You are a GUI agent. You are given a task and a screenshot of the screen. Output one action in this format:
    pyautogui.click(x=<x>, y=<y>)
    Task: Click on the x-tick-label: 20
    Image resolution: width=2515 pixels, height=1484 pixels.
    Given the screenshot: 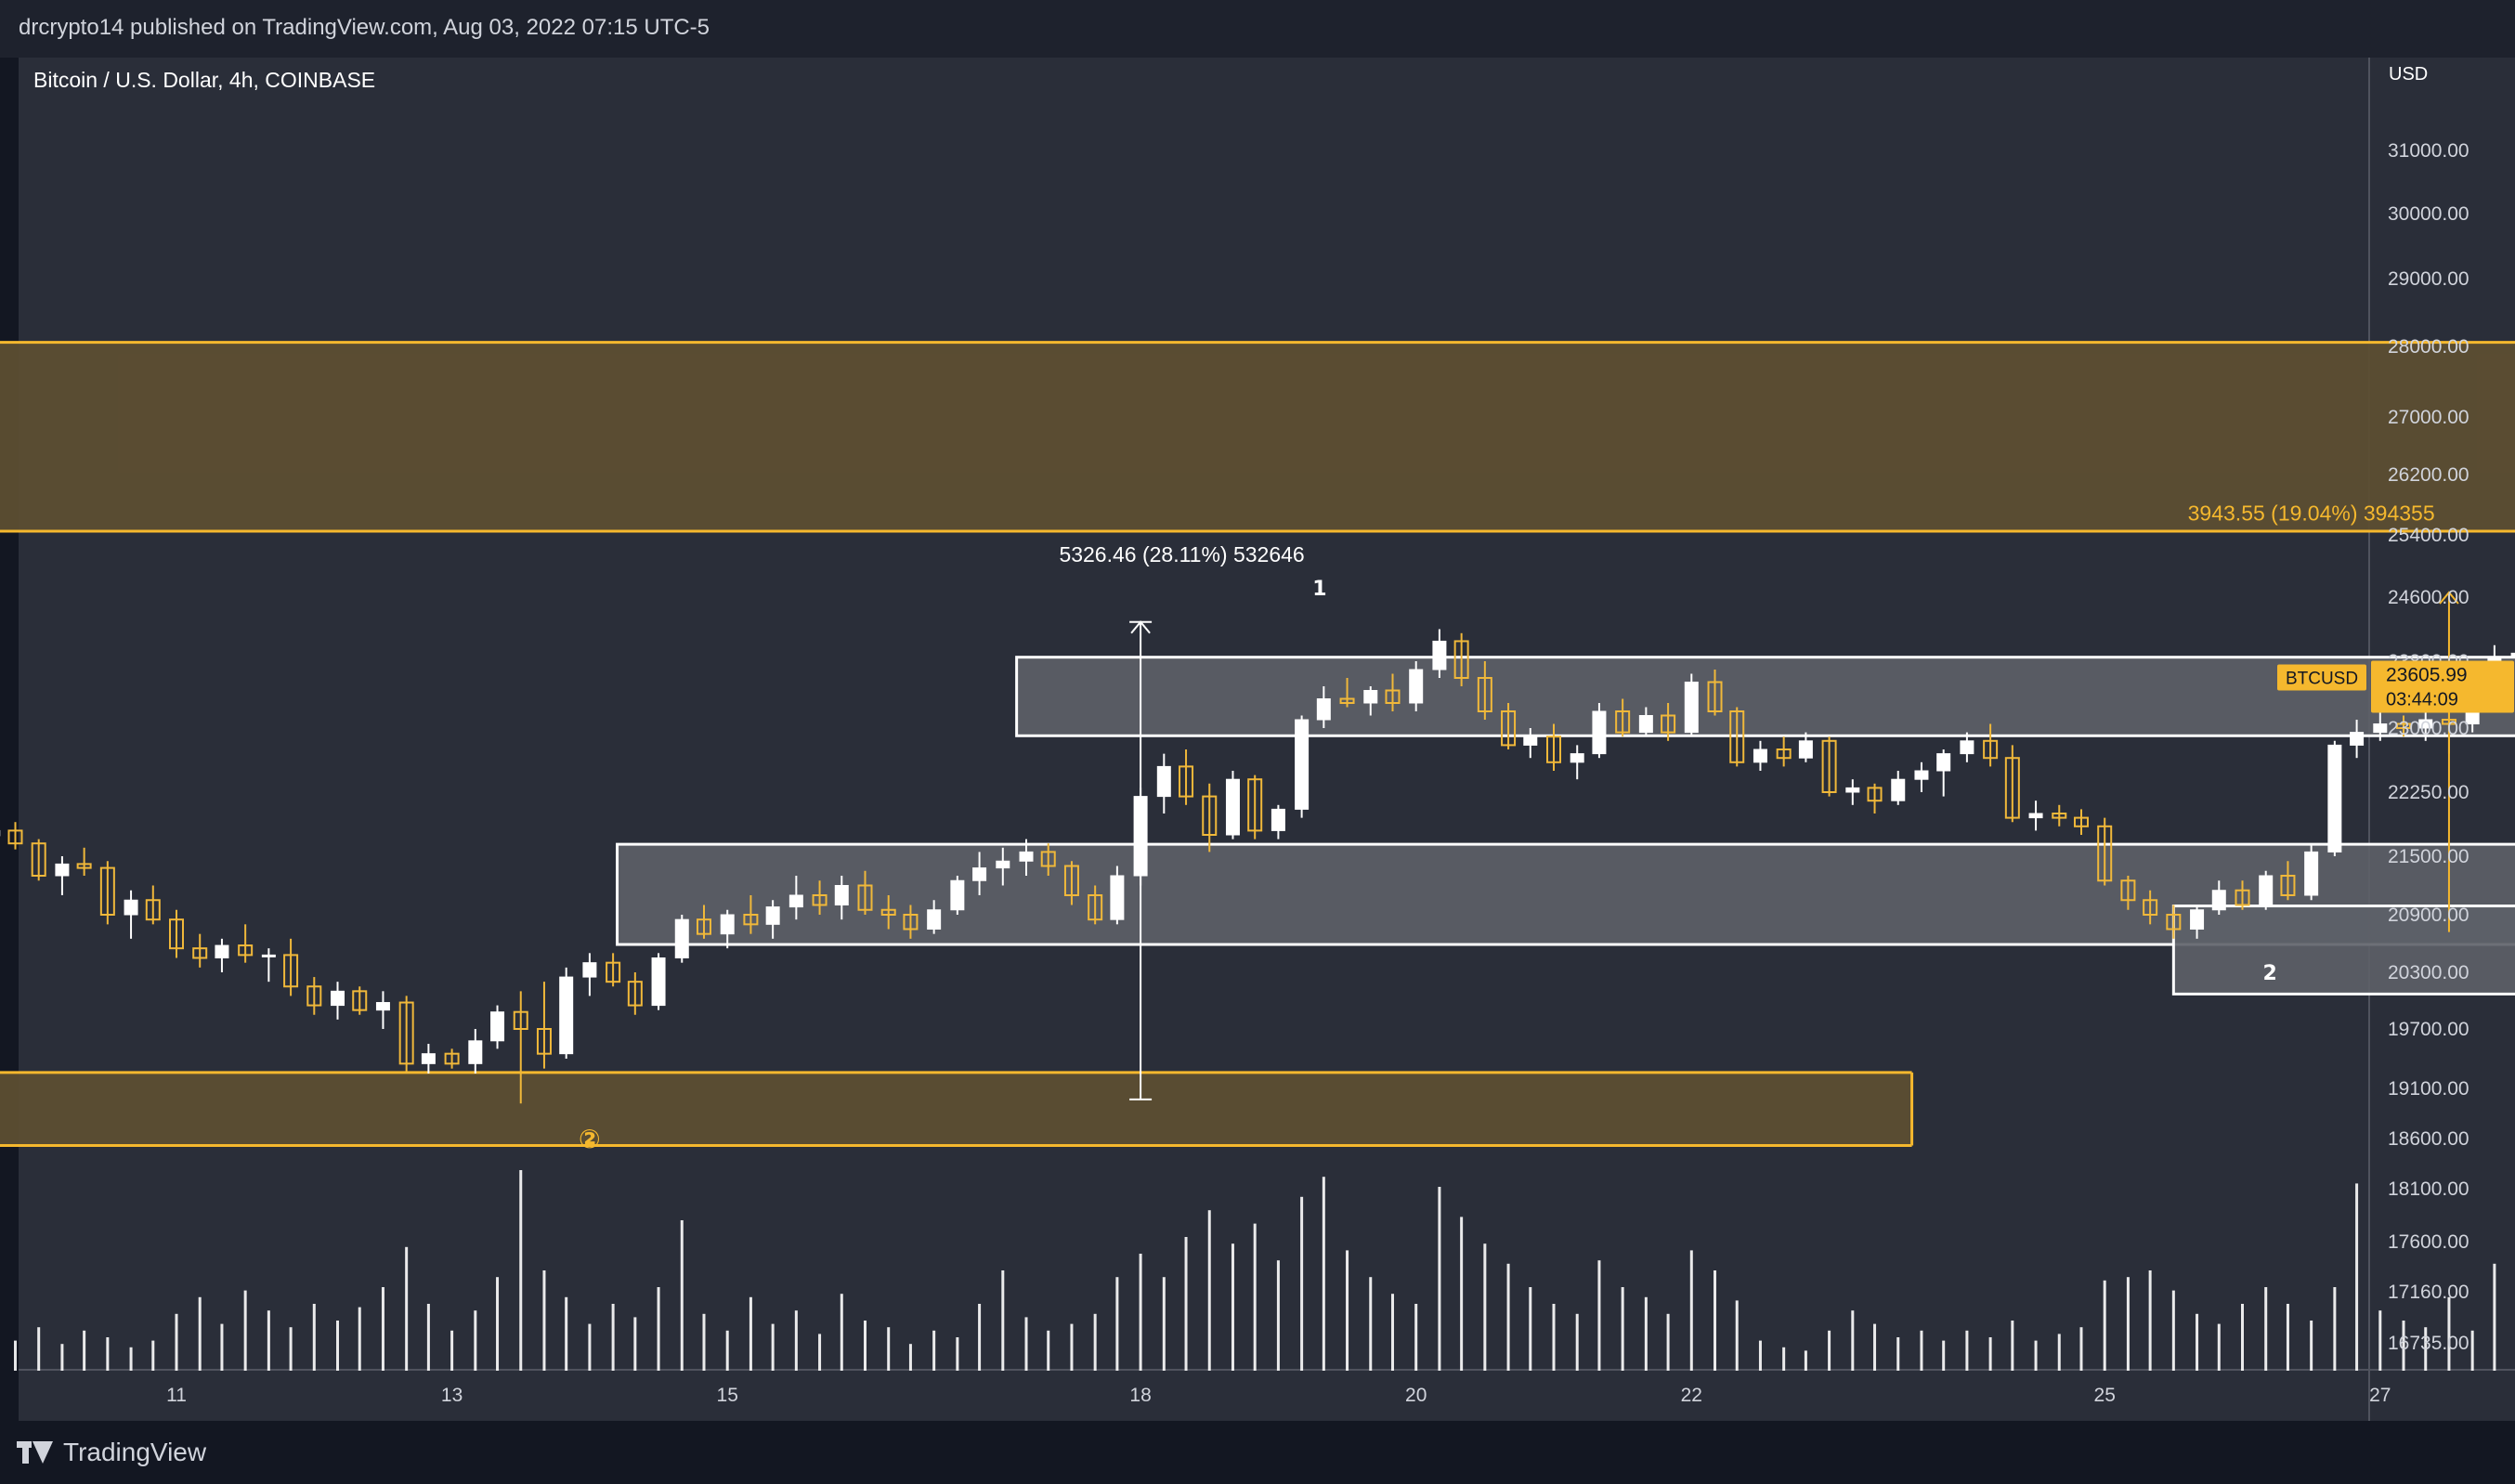 What is the action you would take?
    pyautogui.click(x=1416, y=1395)
    